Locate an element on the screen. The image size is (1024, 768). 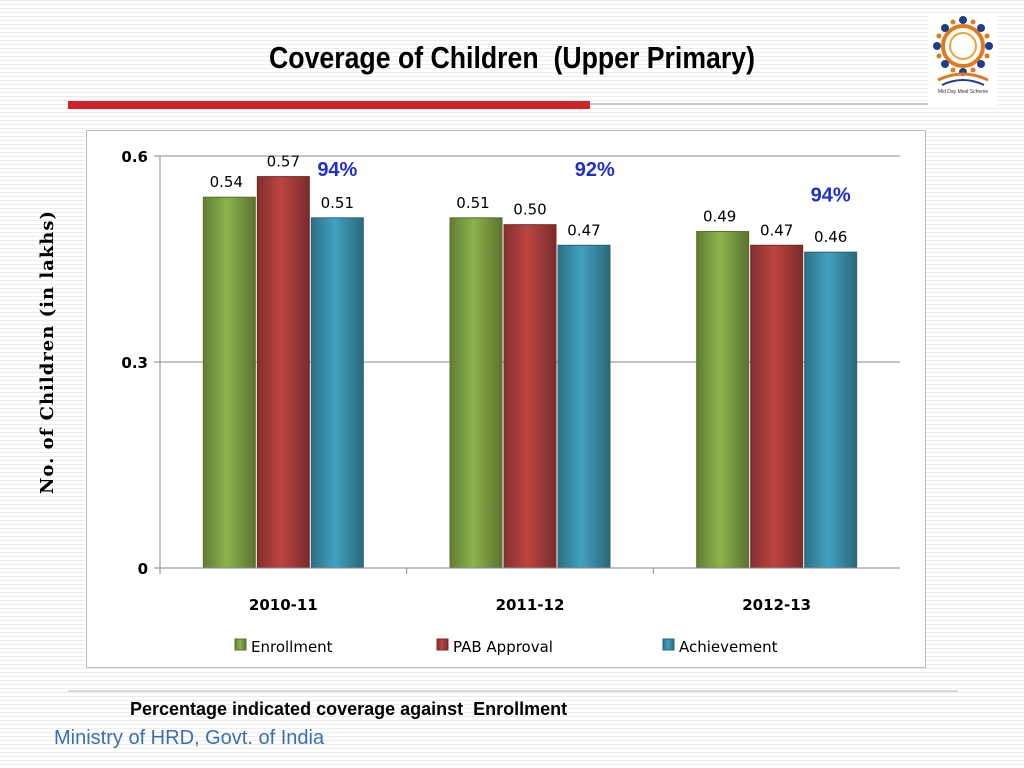
data-label: 0.57 is located at coordinates (283, 162).